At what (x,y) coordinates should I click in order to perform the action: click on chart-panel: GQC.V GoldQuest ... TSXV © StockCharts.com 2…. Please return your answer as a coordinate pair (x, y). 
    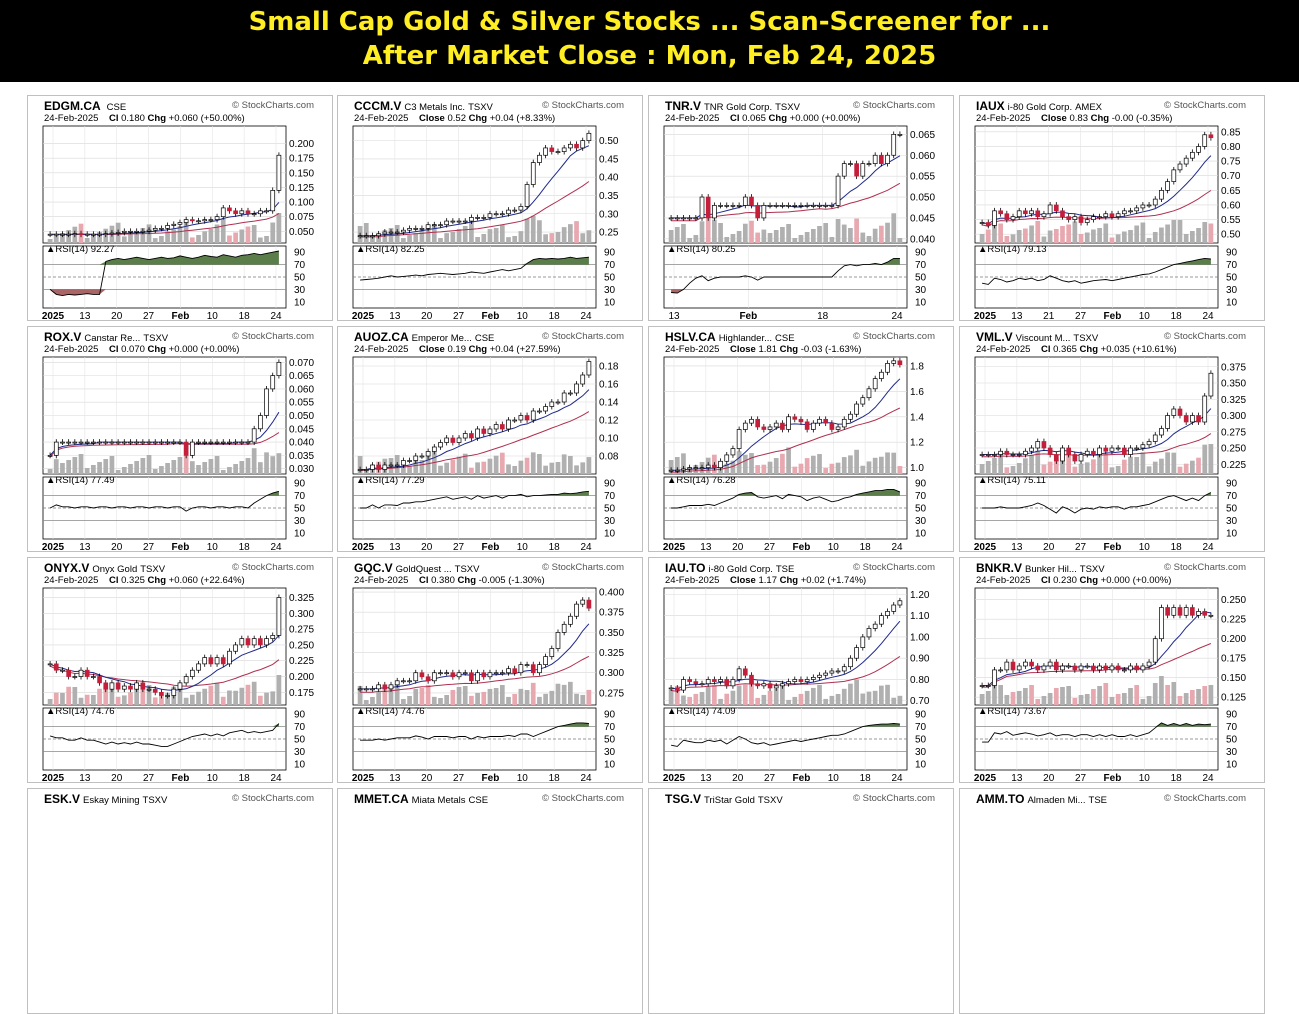
    Looking at the image, I should click on (490, 670).